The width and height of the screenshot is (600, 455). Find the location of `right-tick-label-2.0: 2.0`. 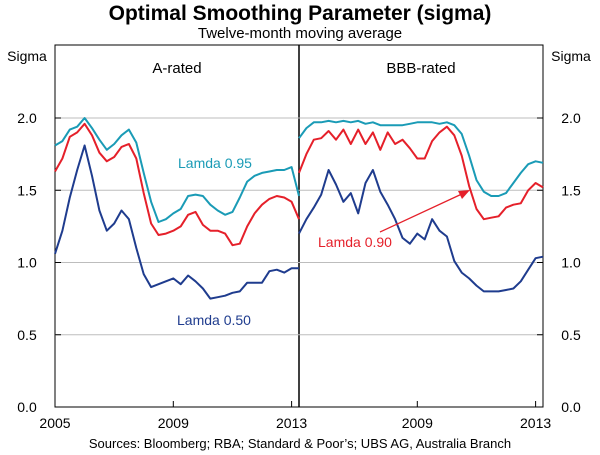

right-tick-label-2.0: 2.0 is located at coordinates (571, 118).